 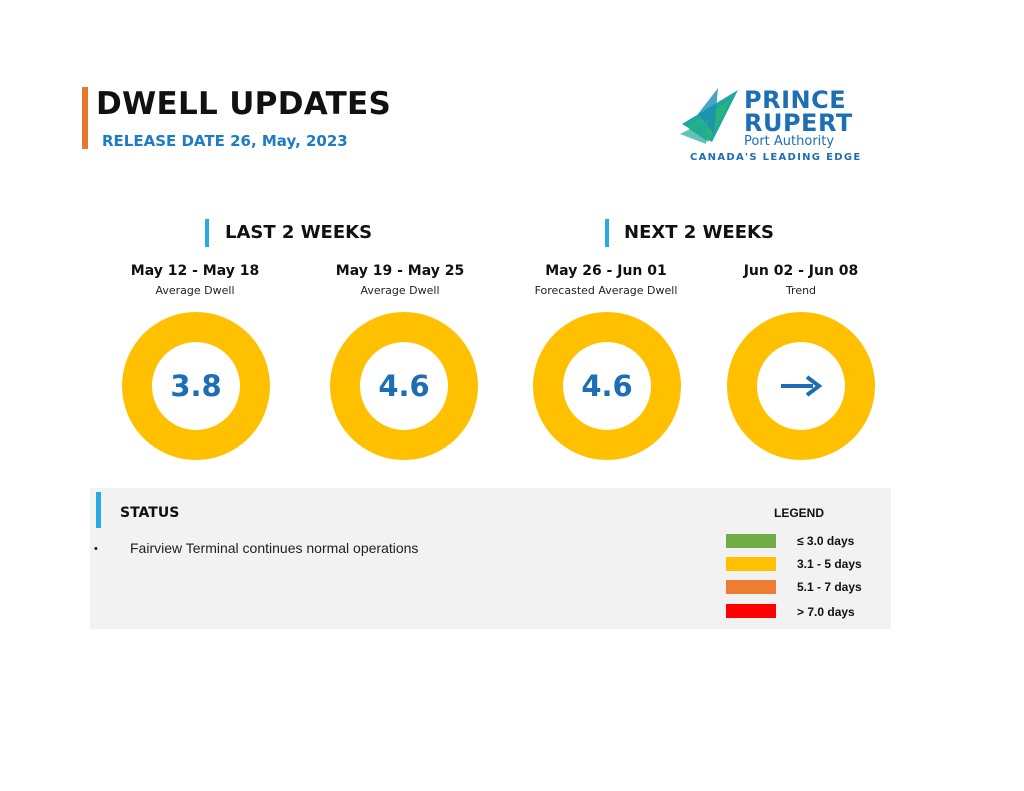 I want to click on title-accent-bar, so click(x=85, y=118).